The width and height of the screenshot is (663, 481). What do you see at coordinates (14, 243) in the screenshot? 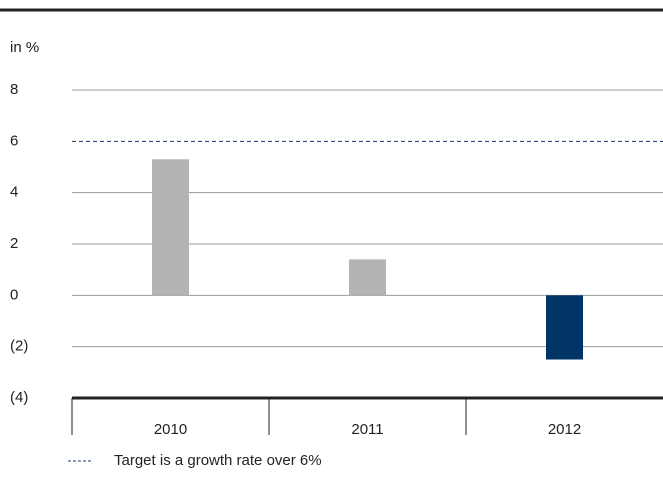
I see `y-tick-label: 2` at bounding box center [14, 243].